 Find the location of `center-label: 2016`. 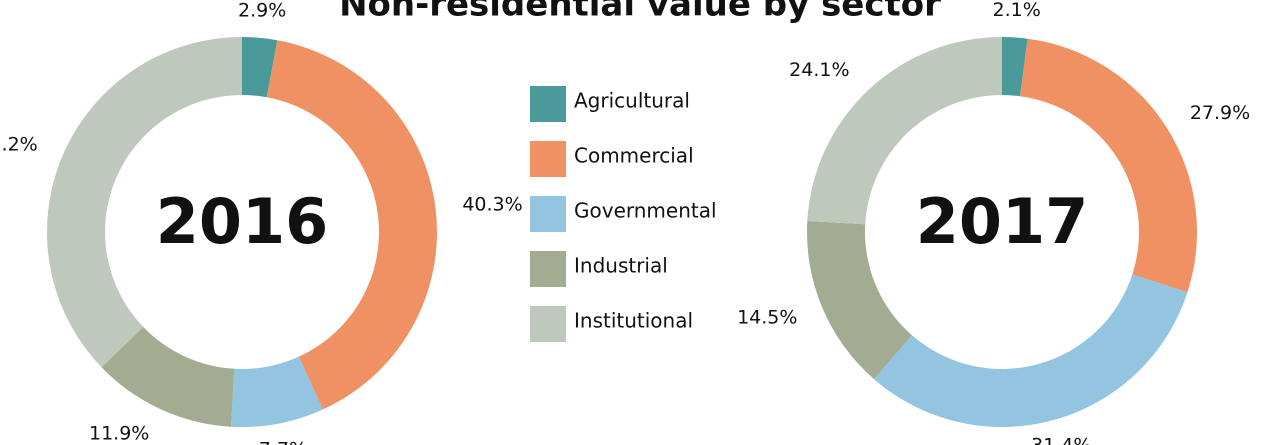

center-label: 2016 is located at coordinates (242, 221).